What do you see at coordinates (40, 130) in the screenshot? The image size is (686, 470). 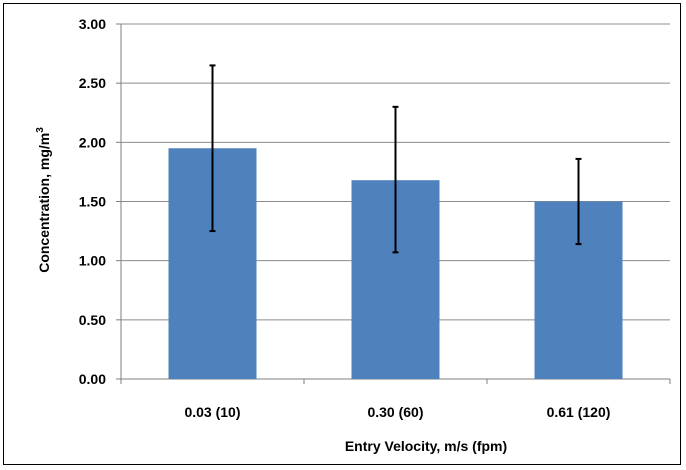 I see `y-axis-title-superscript: 3` at bounding box center [40, 130].